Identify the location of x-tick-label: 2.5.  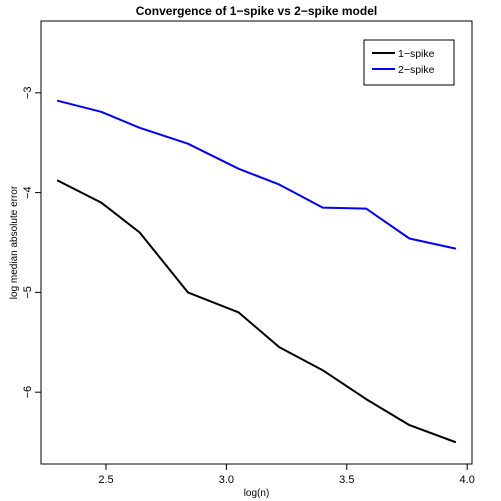
(105, 480).